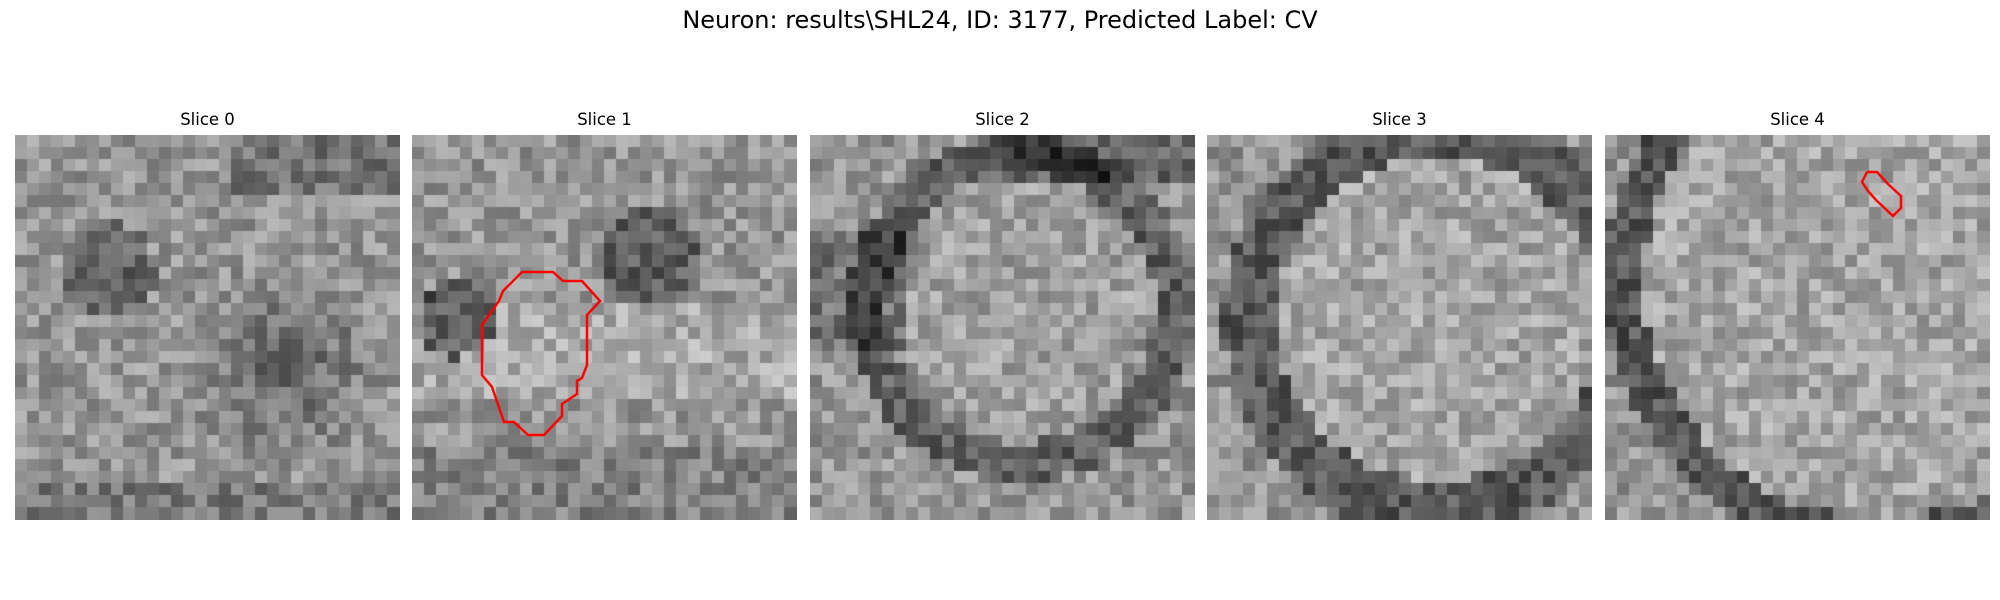  I want to click on slice-panel-2: Slice 2, so click(1002, 314).